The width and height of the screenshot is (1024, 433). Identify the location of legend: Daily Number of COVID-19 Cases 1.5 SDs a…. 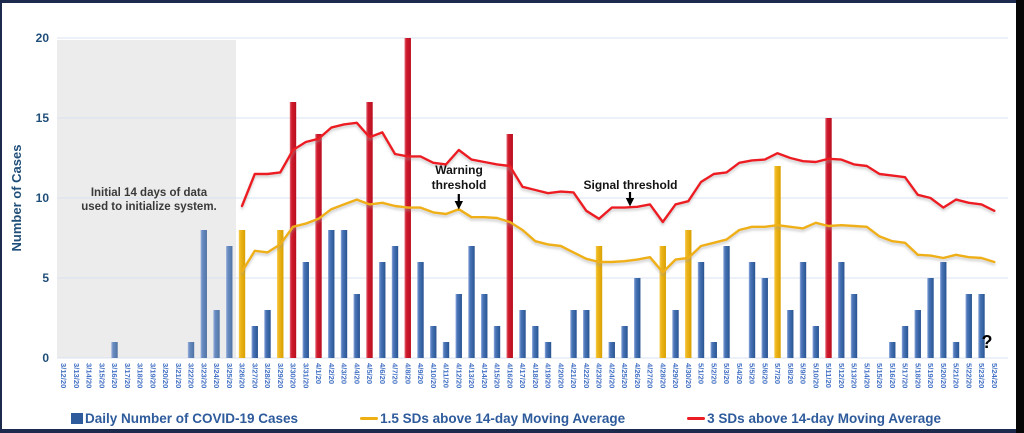
(506, 418).